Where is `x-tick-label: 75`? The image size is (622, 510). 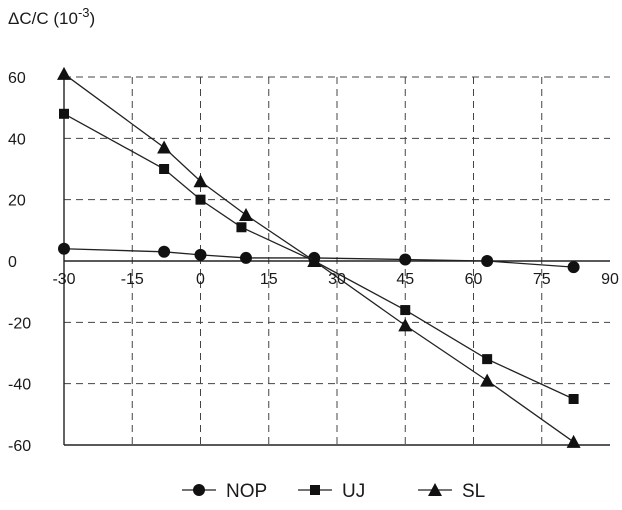 x-tick-label: 75 is located at coordinates (542, 279).